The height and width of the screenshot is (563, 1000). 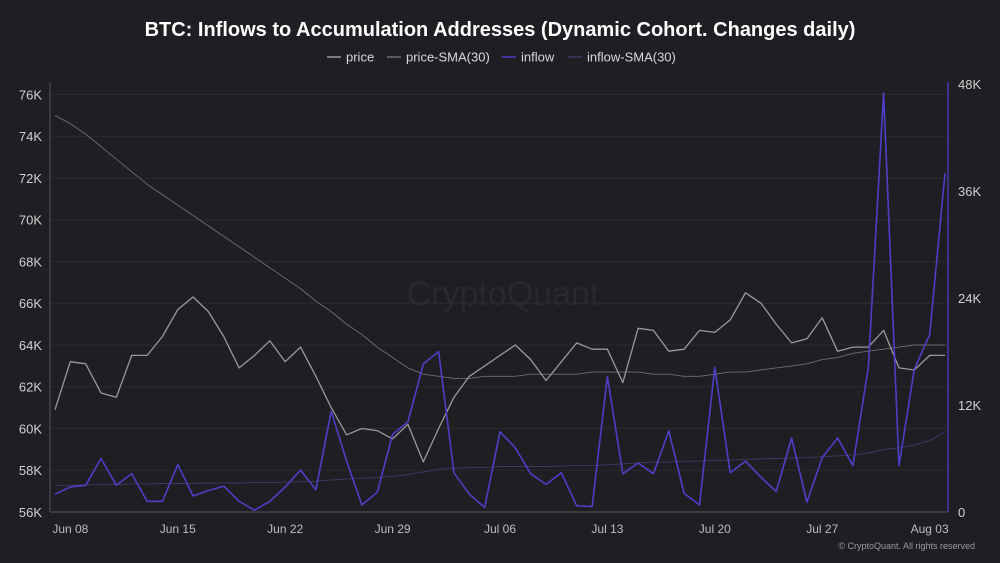 What do you see at coordinates (969, 84) in the screenshot?
I see `y-right-tick-label: 48K` at bounding box center [969, 84].